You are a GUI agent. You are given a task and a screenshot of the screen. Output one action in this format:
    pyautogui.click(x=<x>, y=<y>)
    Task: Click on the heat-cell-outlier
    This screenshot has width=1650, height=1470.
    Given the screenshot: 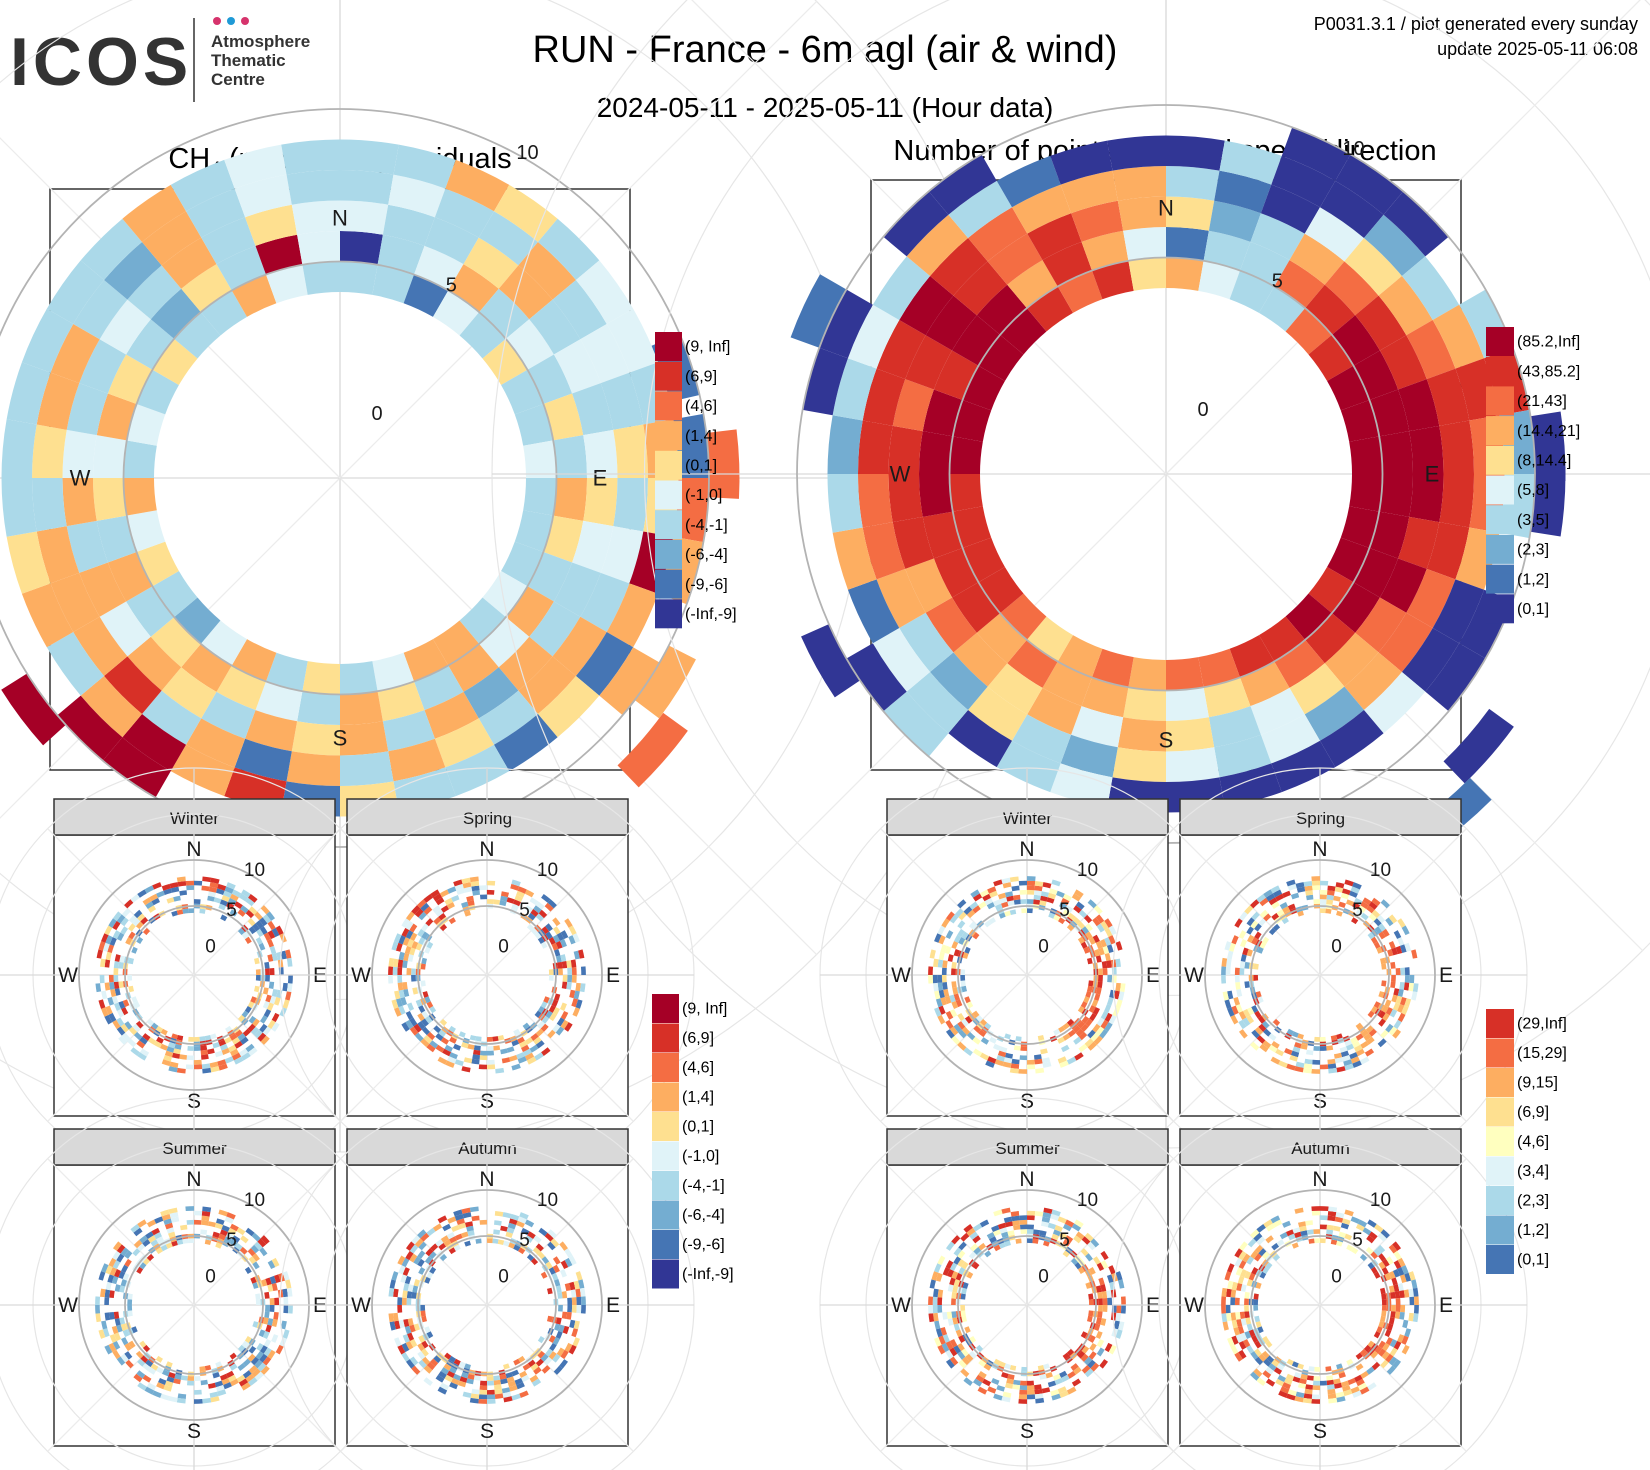 What is the action you would take?
    pyautogui.click(x=652, y=750)
    